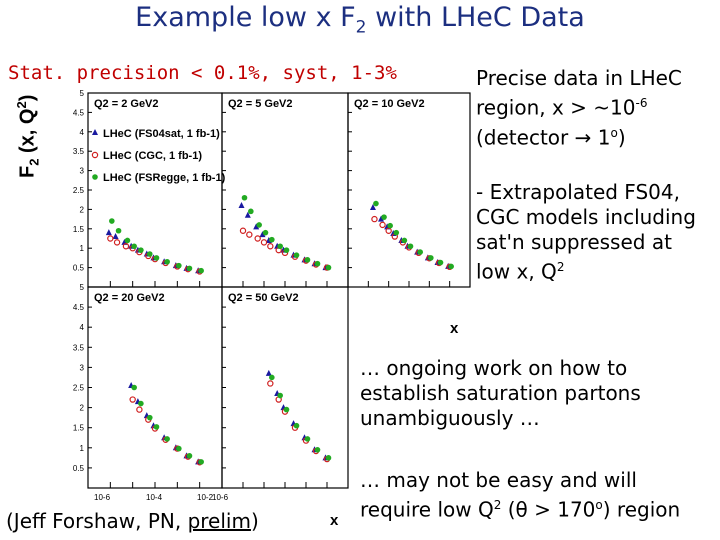  What do you see at coordinates (95, 177) in the screenshot?
I see `legend-marker-fsregge` at bounding box center [95, 177].